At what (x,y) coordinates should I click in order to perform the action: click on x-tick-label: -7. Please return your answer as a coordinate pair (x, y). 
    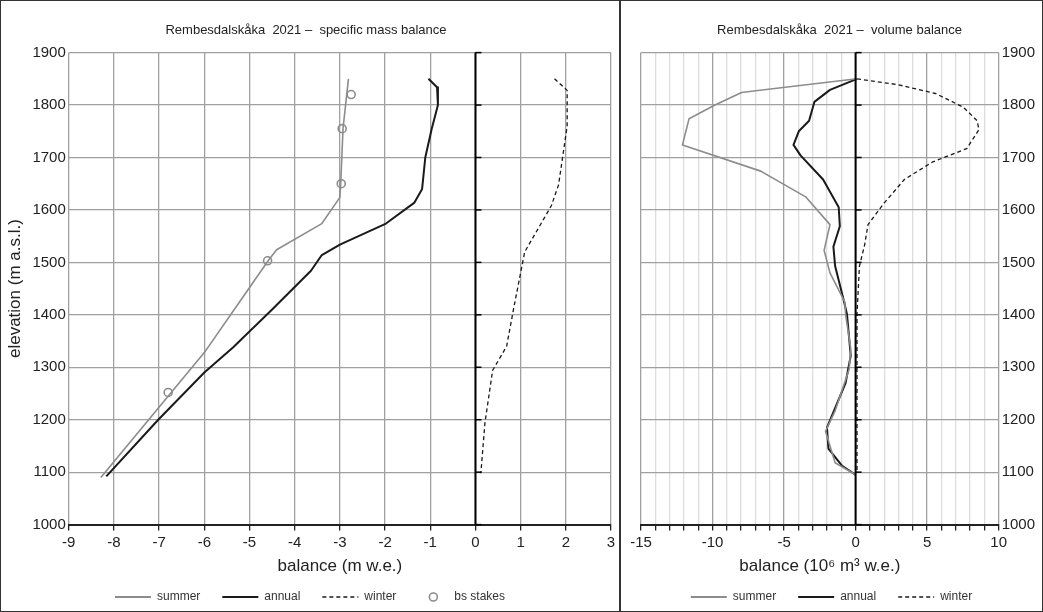
    Looking at the image, I should click on (159, 541).